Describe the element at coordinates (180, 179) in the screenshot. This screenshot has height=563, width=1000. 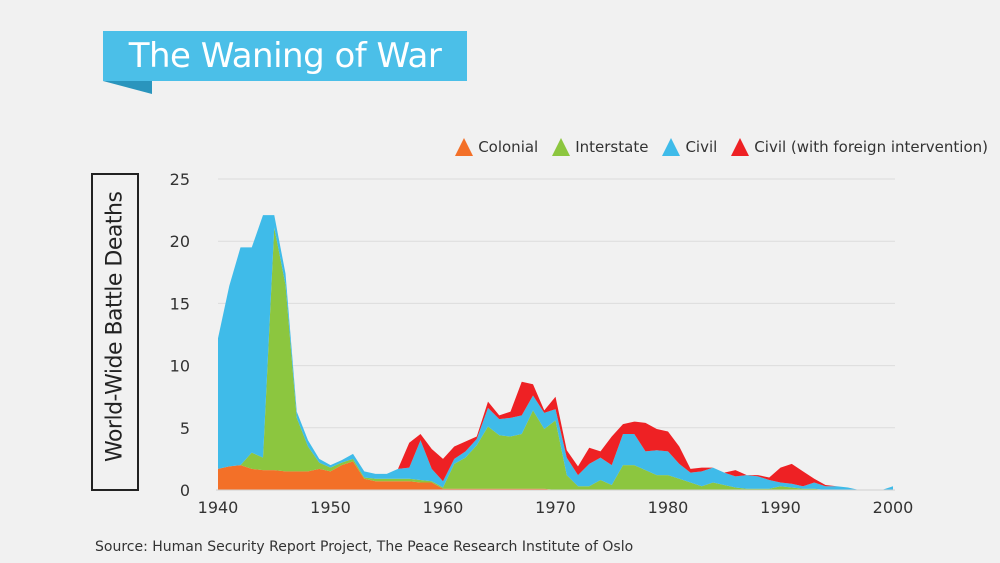
I see `y-tick-label: 25` at that location.